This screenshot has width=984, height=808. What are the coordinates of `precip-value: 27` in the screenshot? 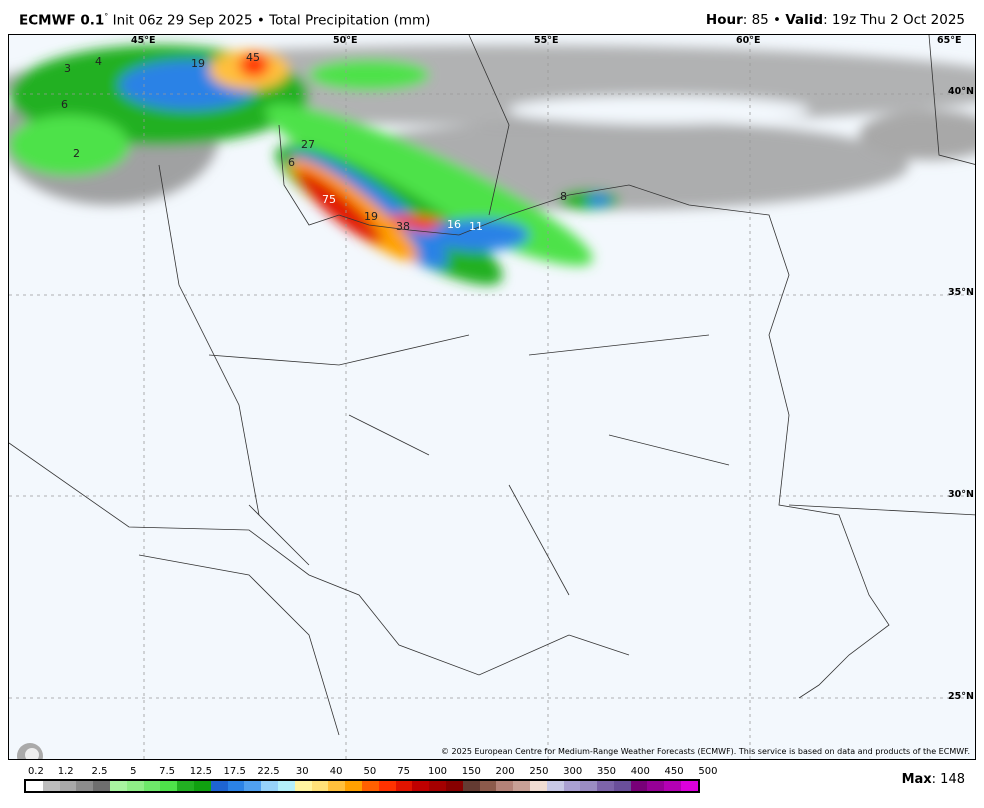 It's located at (308, 144).